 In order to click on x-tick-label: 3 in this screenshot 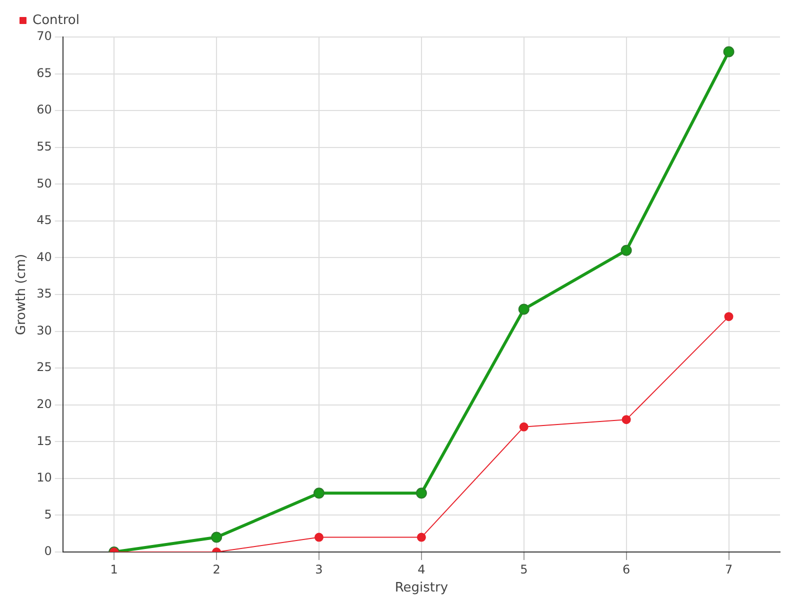, I will do `click(319, 569)`.